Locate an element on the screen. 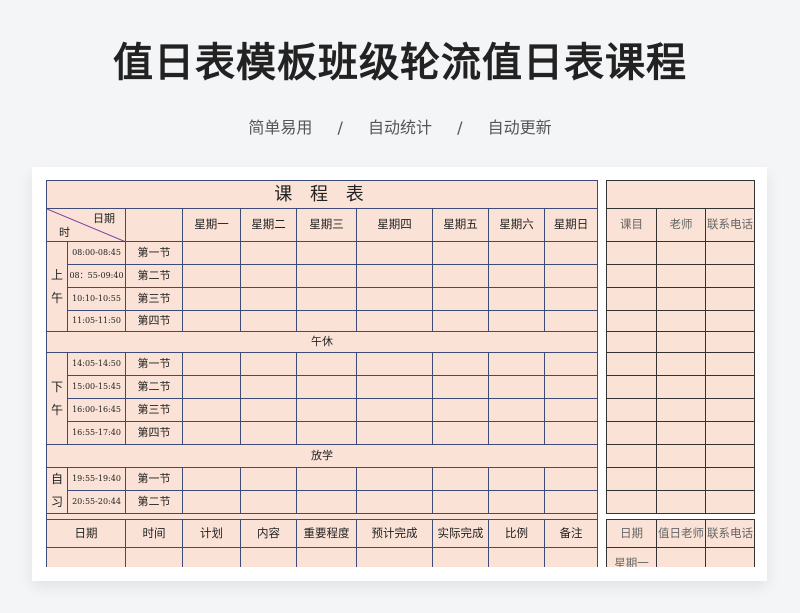  period-label: 第三节 is located at coordinates (154, 299).